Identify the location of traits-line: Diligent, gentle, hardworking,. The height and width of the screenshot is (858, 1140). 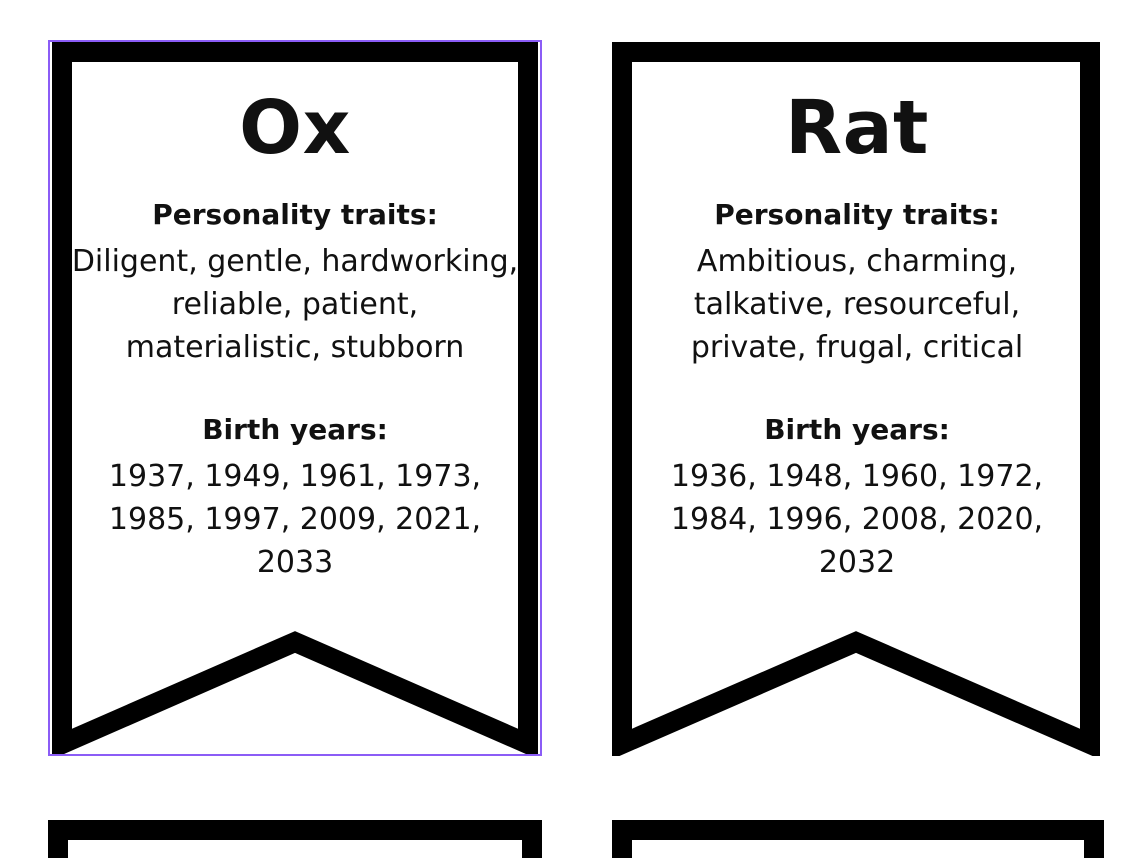
(295, 261).